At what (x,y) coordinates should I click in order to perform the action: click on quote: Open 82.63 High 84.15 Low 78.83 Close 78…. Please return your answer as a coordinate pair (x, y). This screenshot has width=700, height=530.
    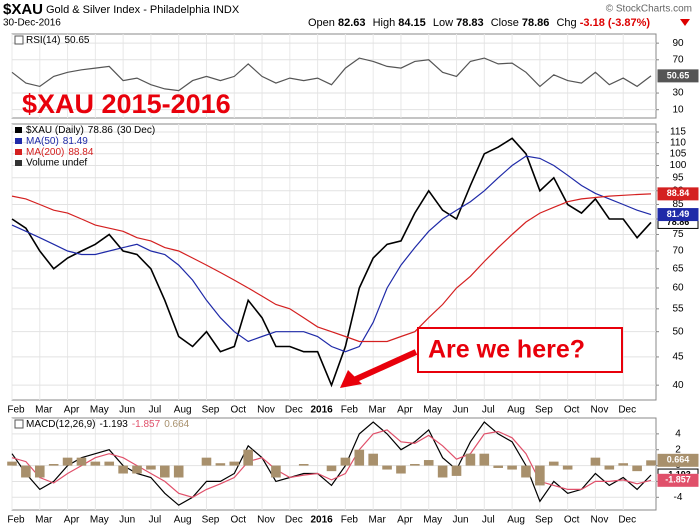
    Looking at the image, I should click on (479, 23).